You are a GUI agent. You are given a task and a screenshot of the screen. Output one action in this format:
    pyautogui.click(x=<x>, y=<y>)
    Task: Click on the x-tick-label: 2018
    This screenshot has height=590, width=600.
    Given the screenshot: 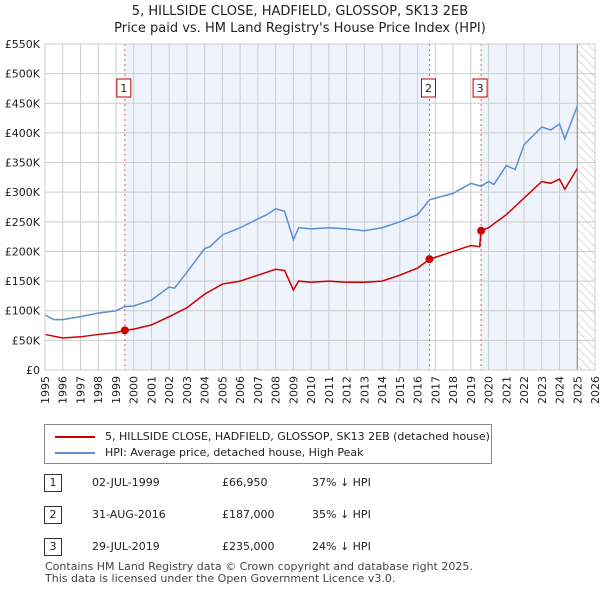 What is the action you would take?
    pyautogui.click(x=453, y=390)
    